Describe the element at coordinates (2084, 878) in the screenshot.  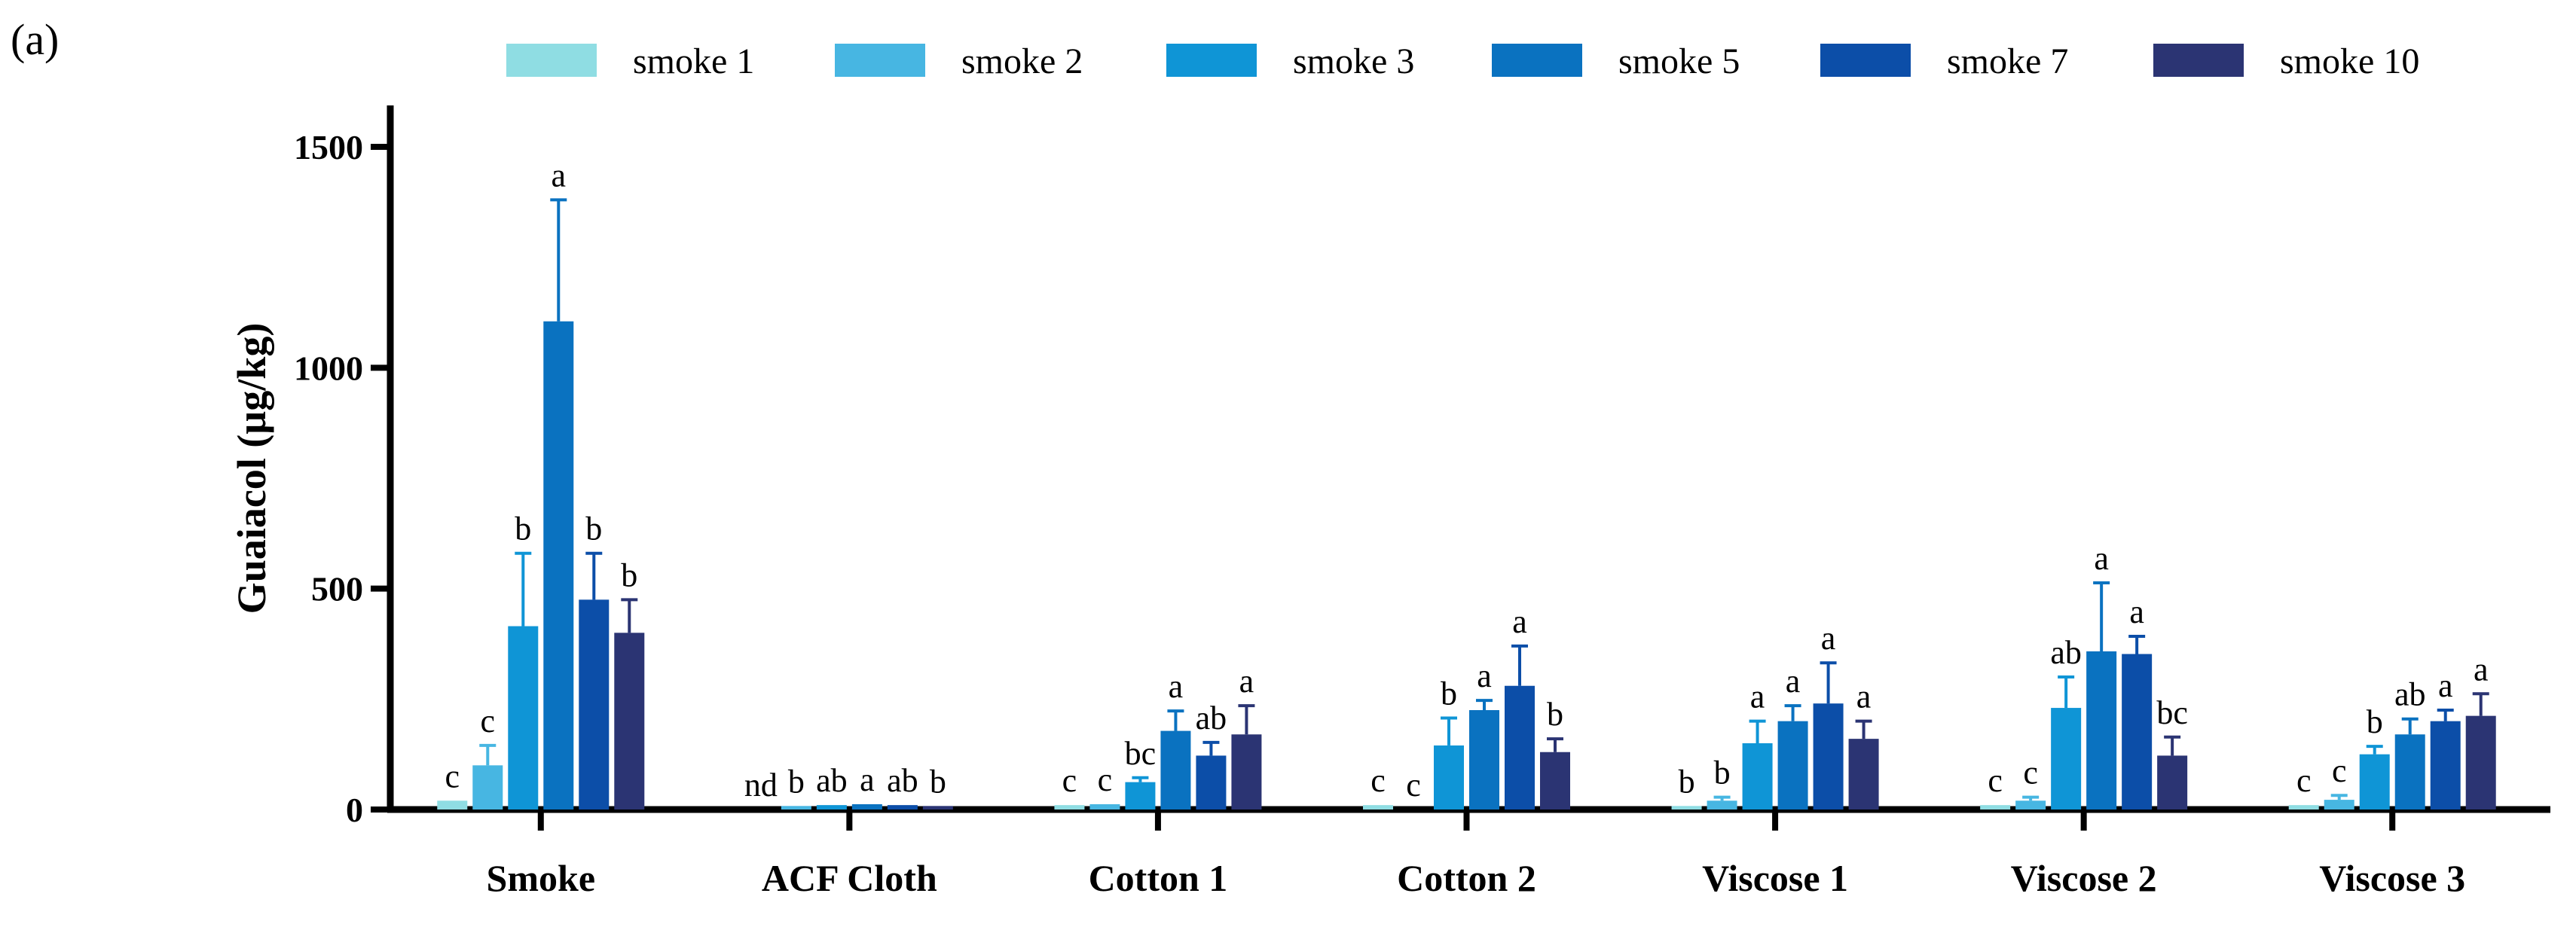
I see `x-tick-label: Viscose 2` at that location.